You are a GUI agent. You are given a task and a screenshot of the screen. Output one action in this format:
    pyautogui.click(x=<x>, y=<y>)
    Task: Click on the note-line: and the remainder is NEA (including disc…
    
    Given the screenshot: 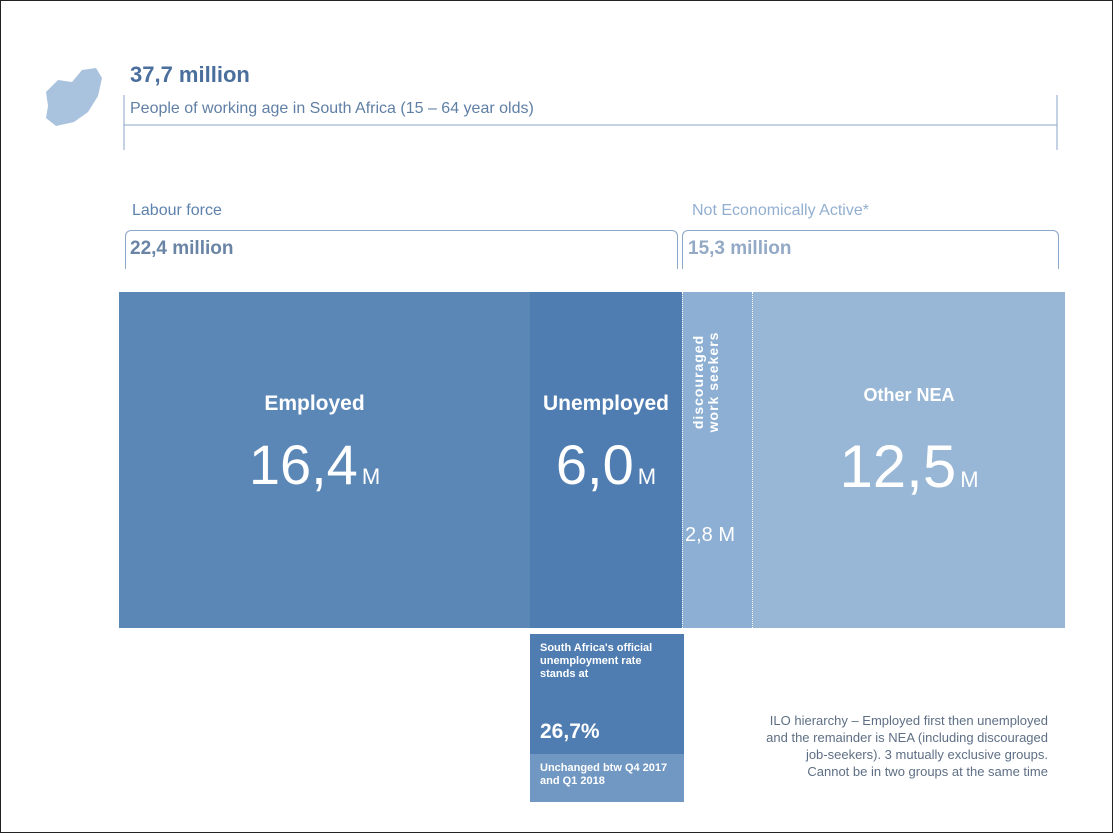 What is the action you would take?
    pyautogui.click(x=907, y=737)
    